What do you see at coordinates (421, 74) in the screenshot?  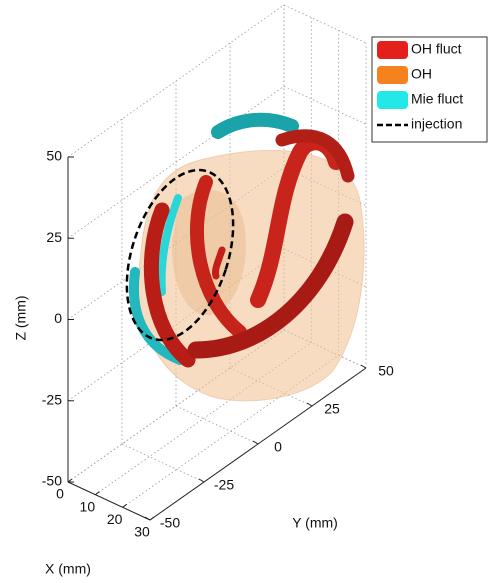 I see `legend-label: OH` at bounding box center [421, 74].